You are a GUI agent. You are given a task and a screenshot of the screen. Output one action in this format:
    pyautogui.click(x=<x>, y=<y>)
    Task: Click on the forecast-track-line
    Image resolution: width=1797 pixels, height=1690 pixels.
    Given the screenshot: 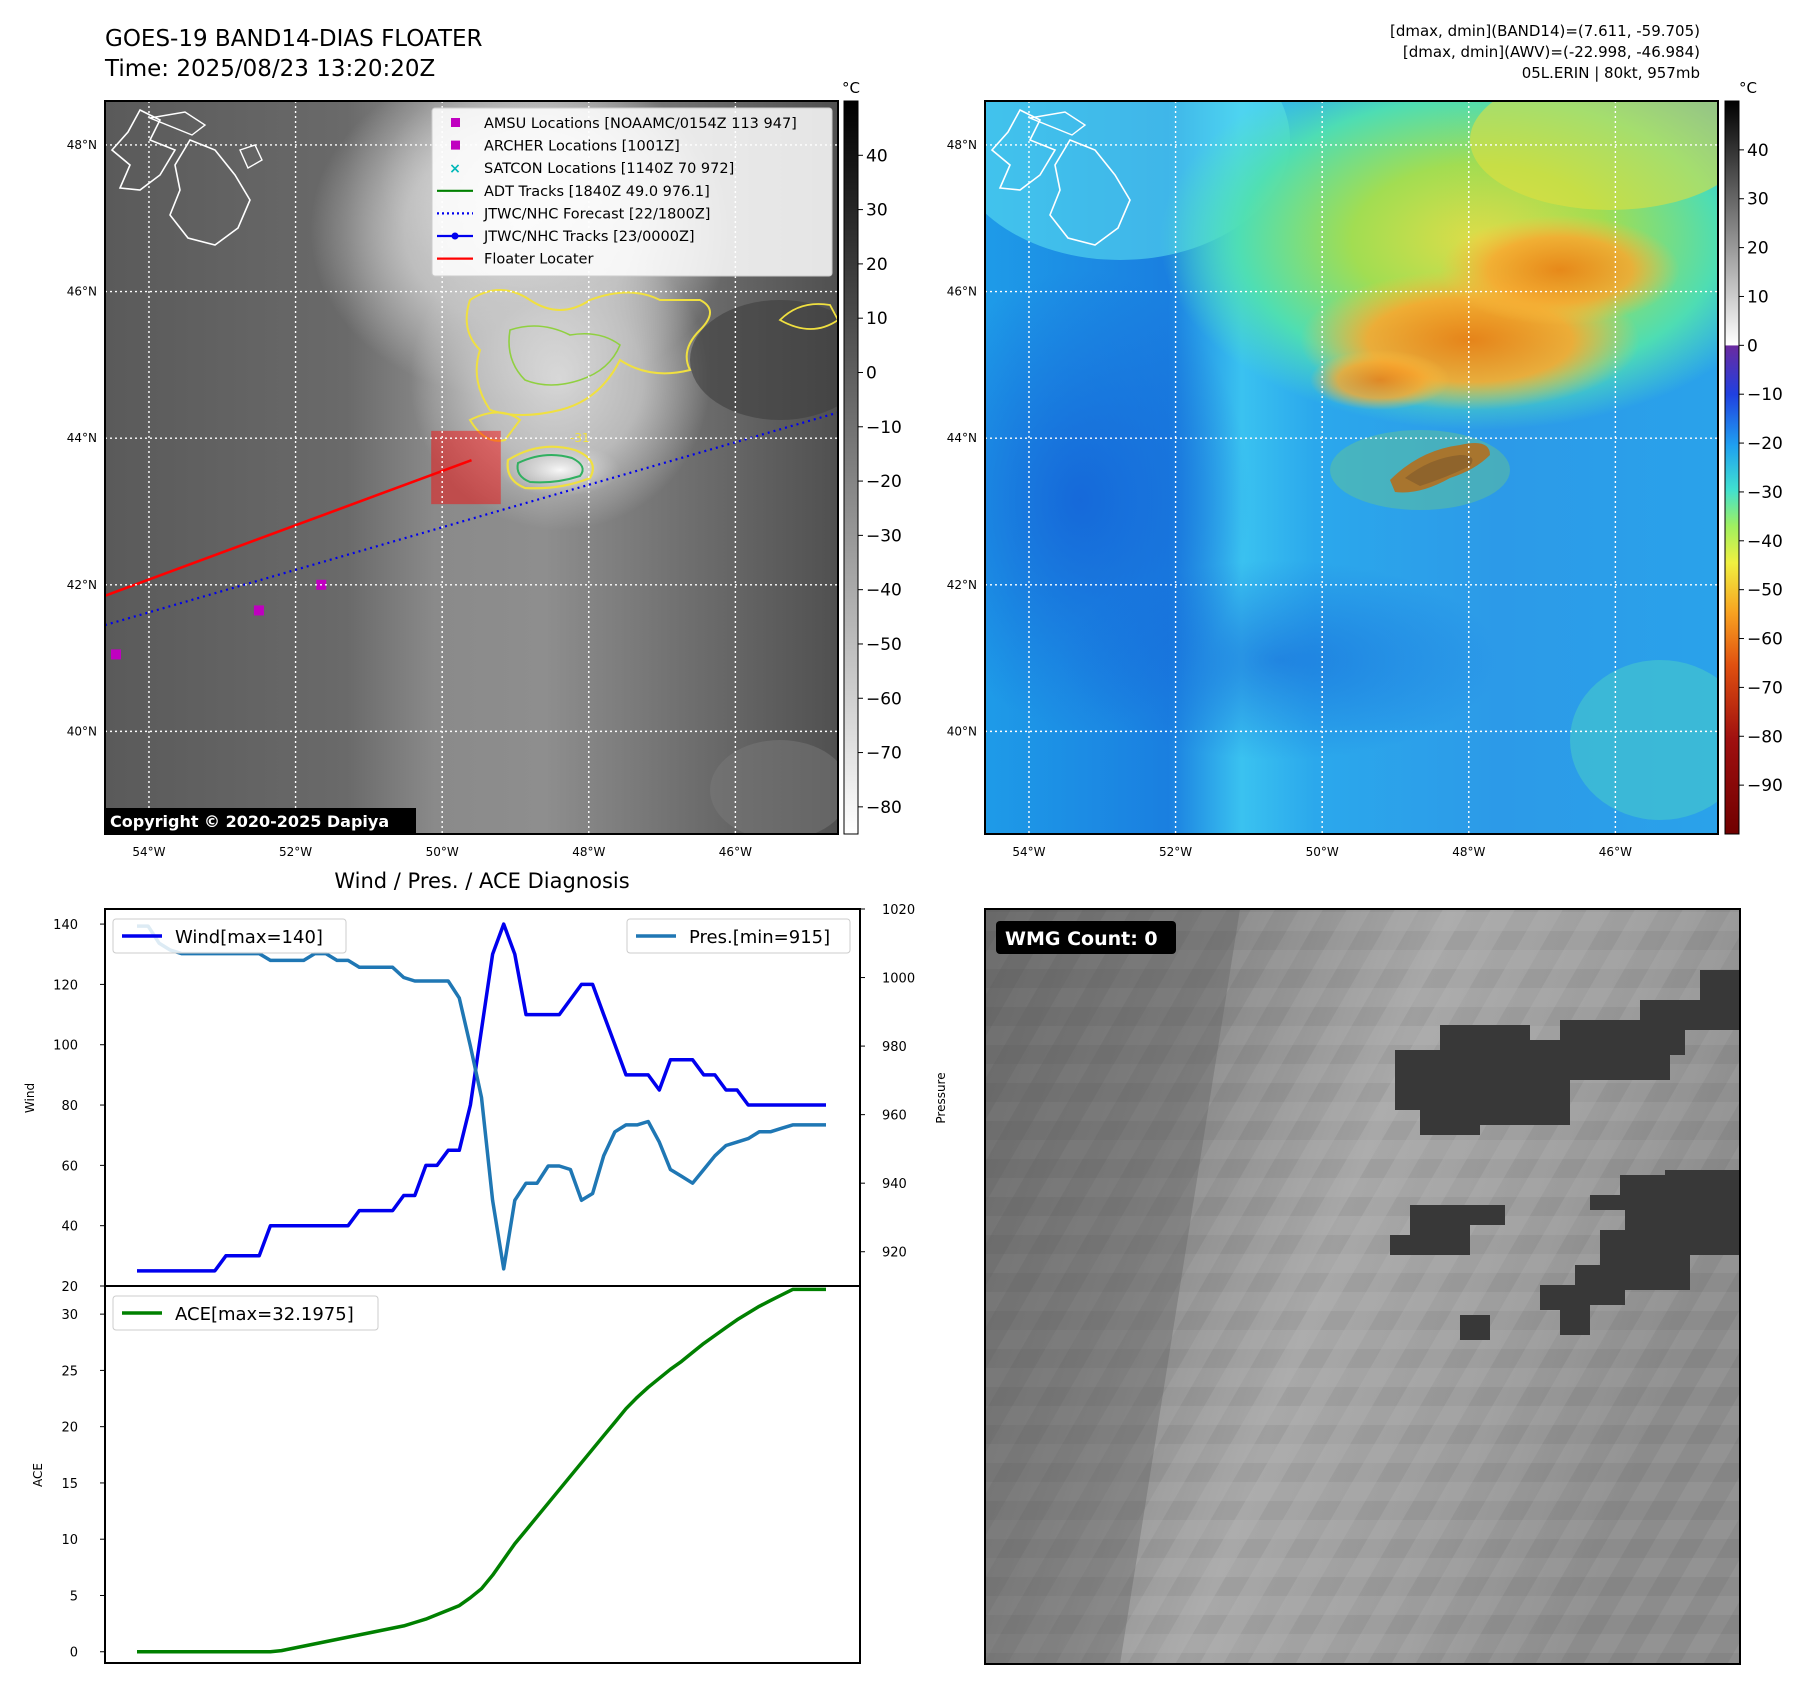 What is the action you would take?
    pyautogui.click(x=471, y=519)
    